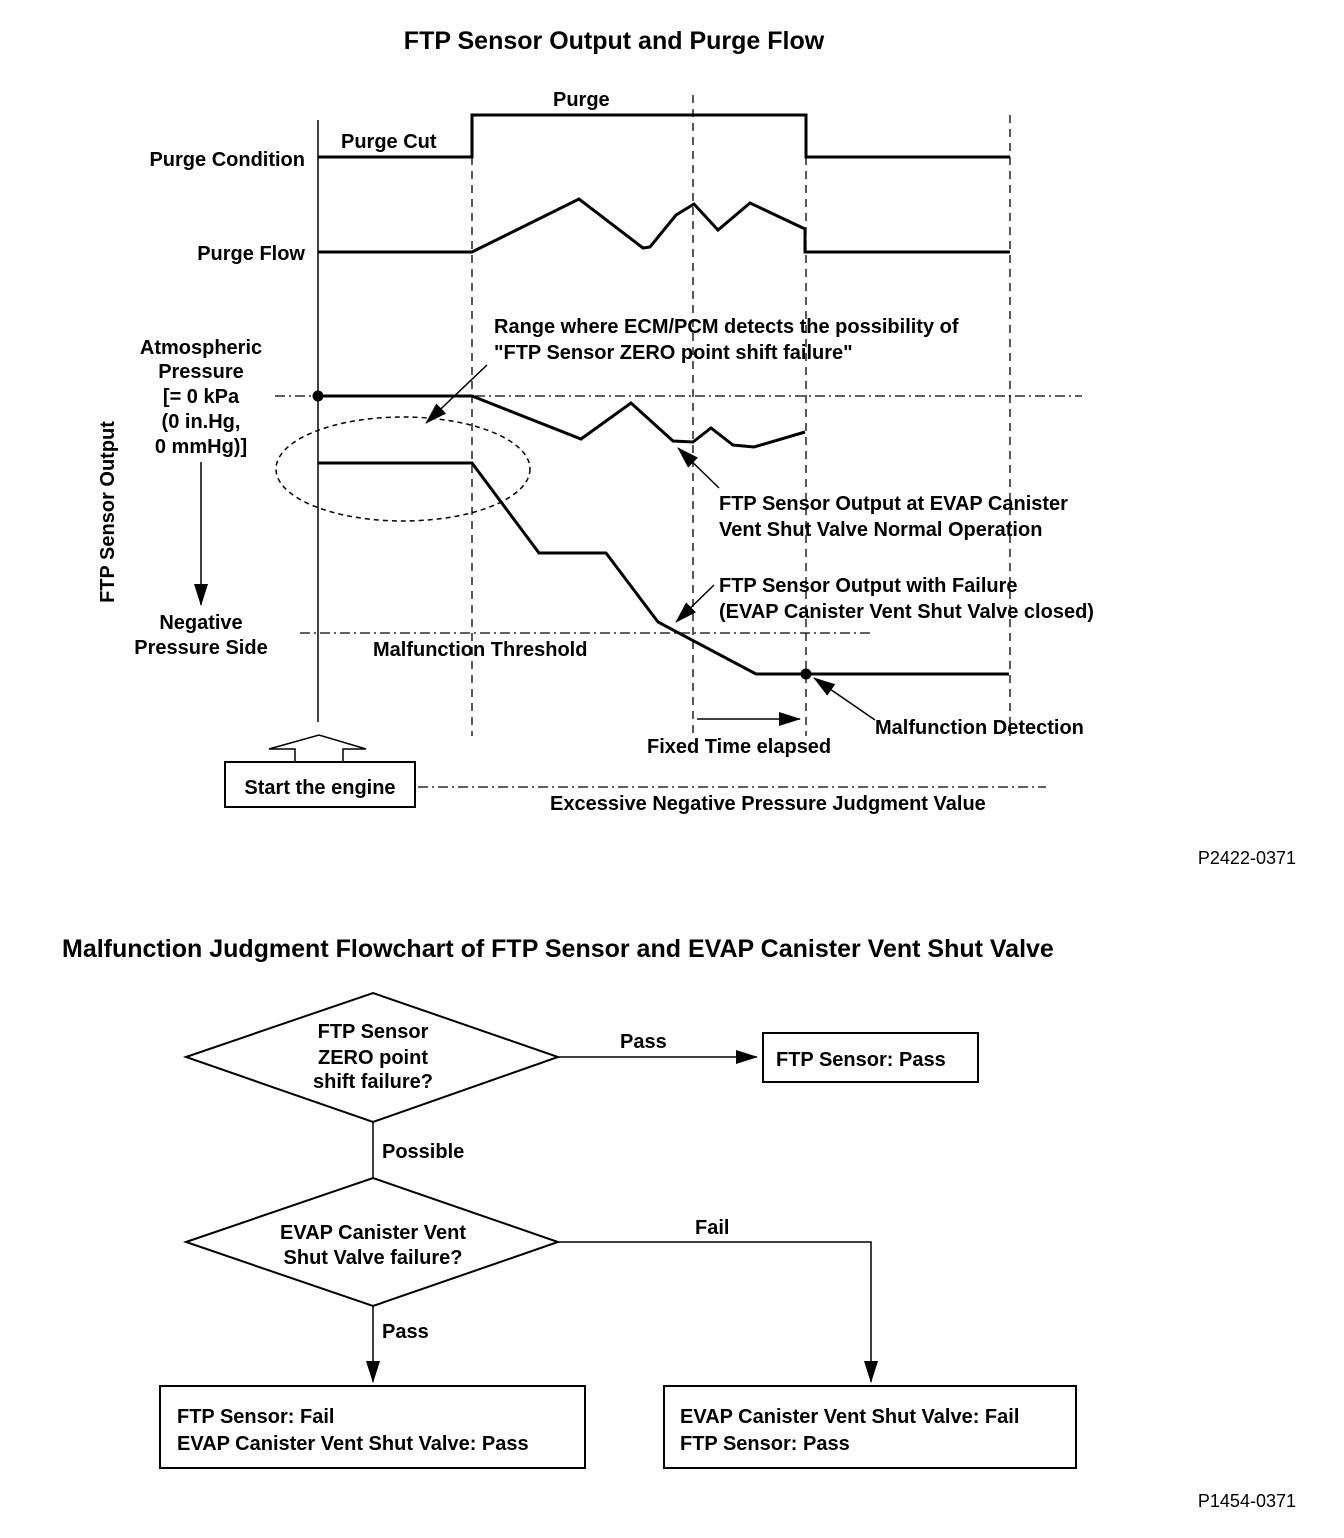 The image size is (1344, 1538). I want to click on fail-arrow, so click(718, 1312).